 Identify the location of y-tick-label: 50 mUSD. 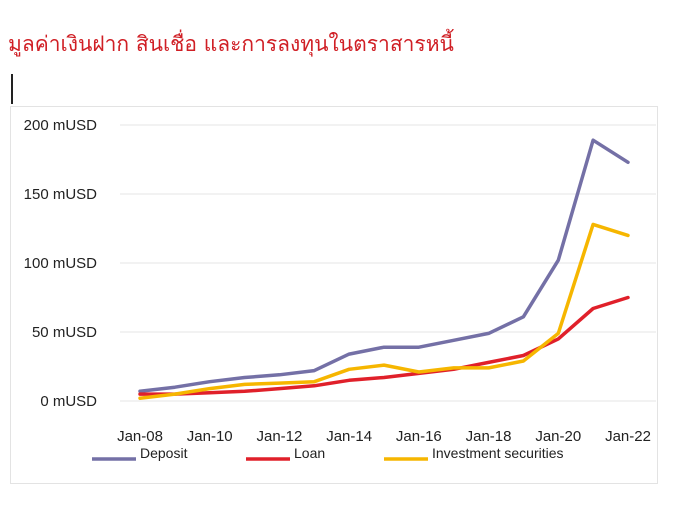
(64, 332).